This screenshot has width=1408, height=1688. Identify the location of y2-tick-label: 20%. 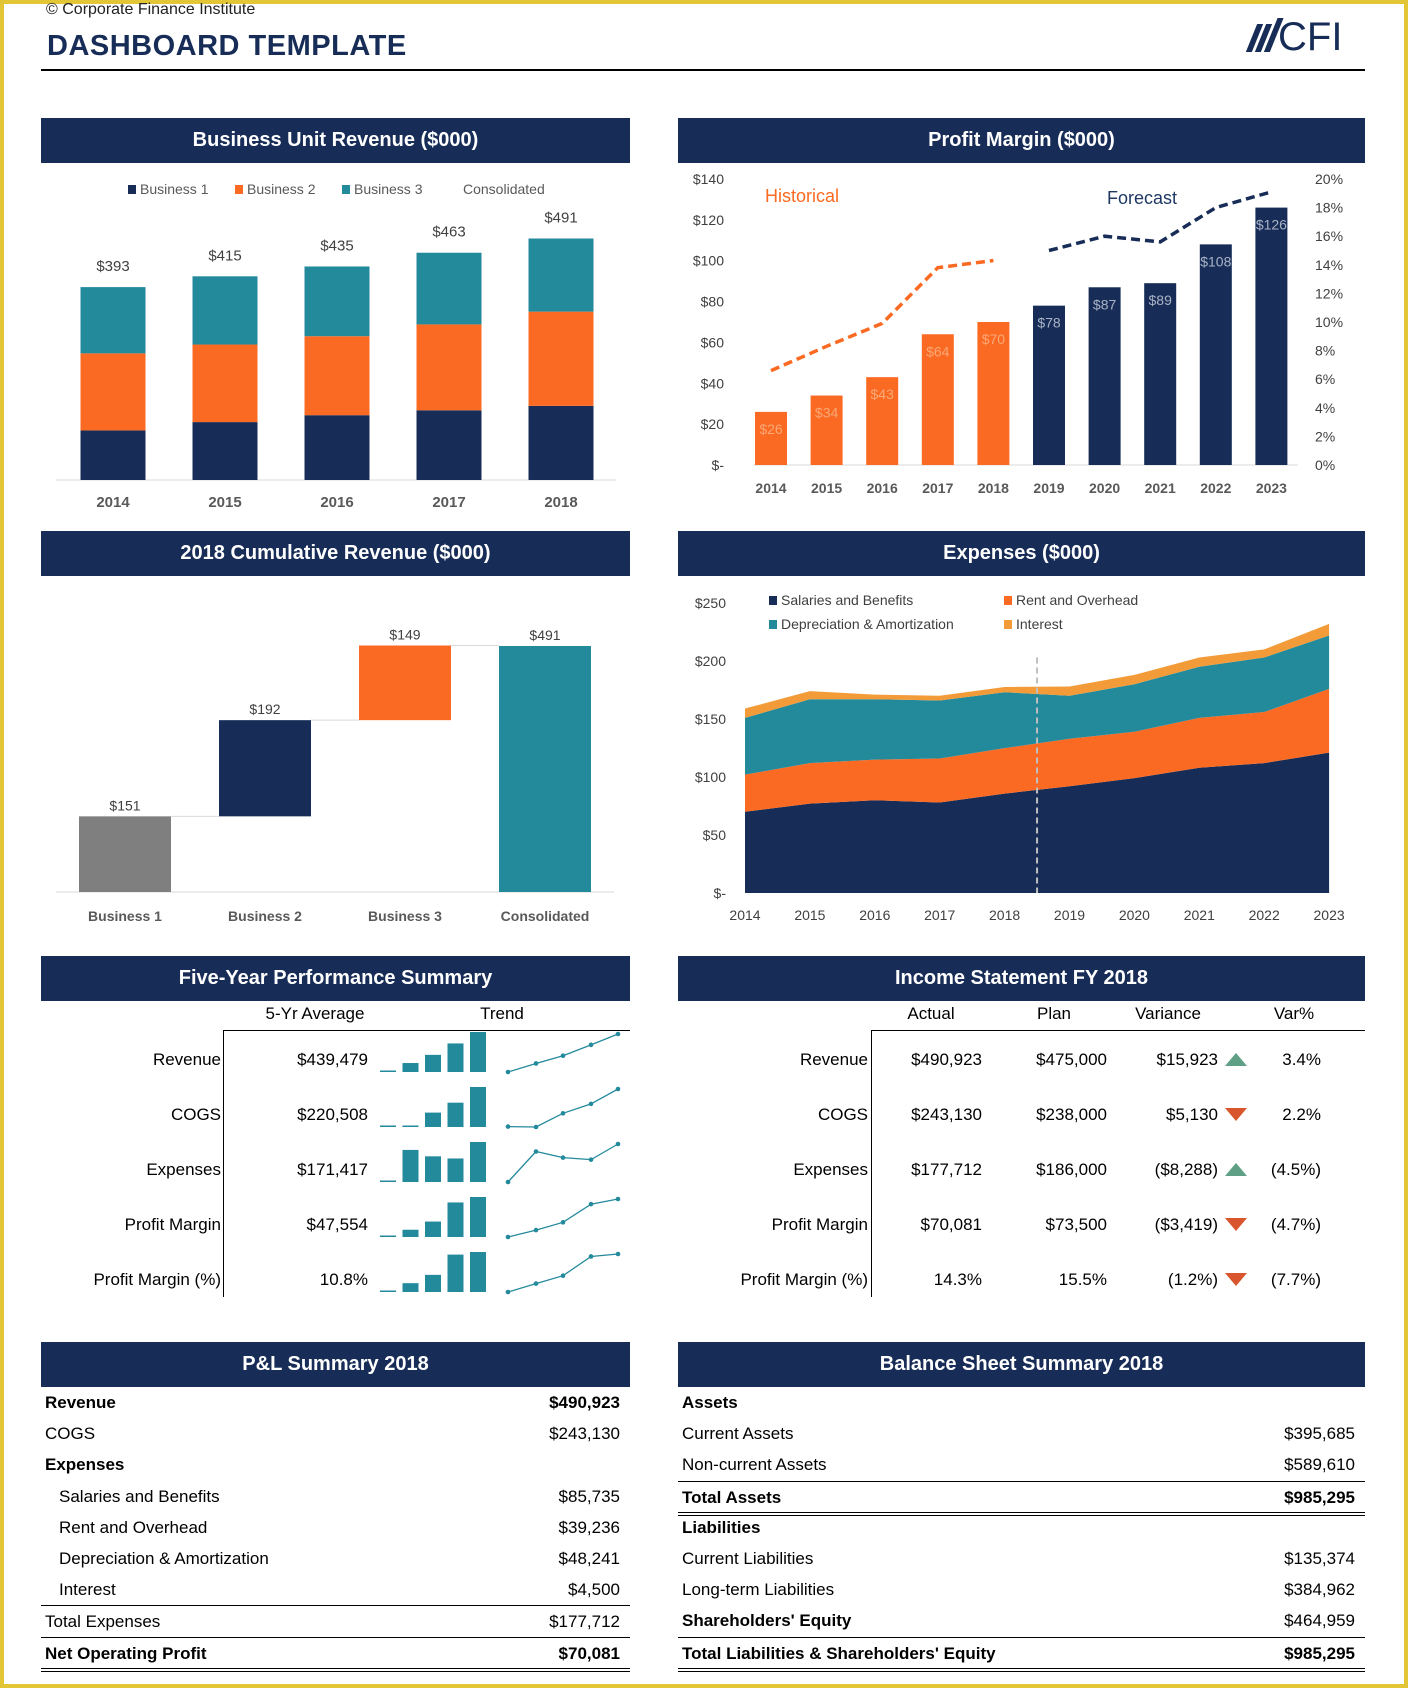
(1329, 179).